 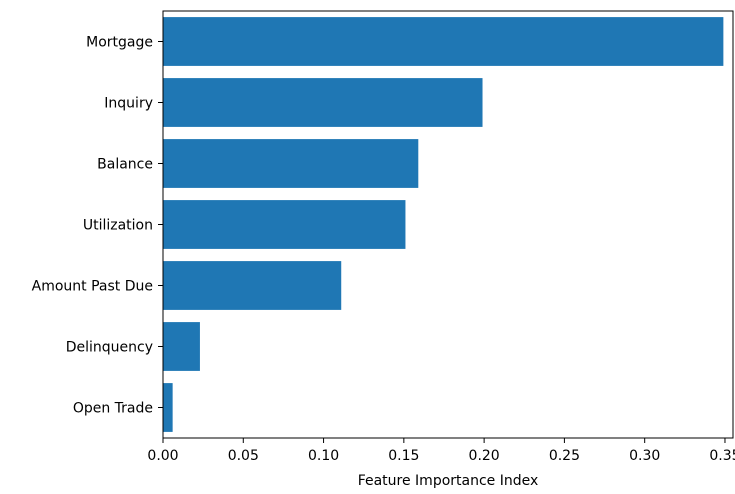 What do you see at coordinates (162, 456) in the screenshot?
I see `x-tick-label: 0.00` at bounding box center [162, 456].